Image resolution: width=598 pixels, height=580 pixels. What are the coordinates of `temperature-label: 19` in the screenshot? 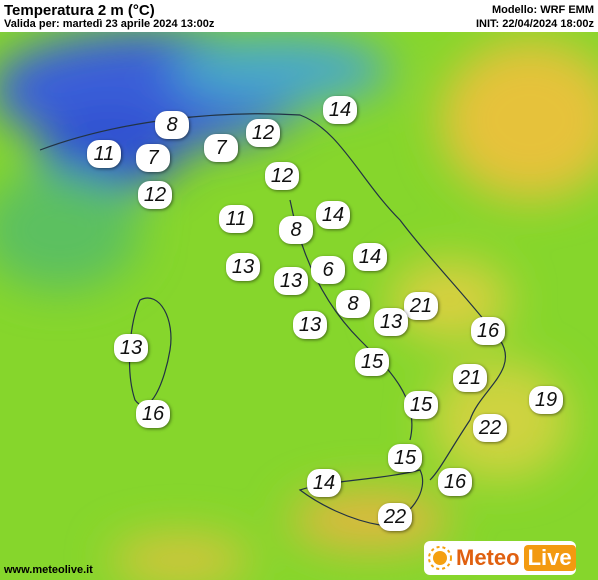 It's located at (546, 400).